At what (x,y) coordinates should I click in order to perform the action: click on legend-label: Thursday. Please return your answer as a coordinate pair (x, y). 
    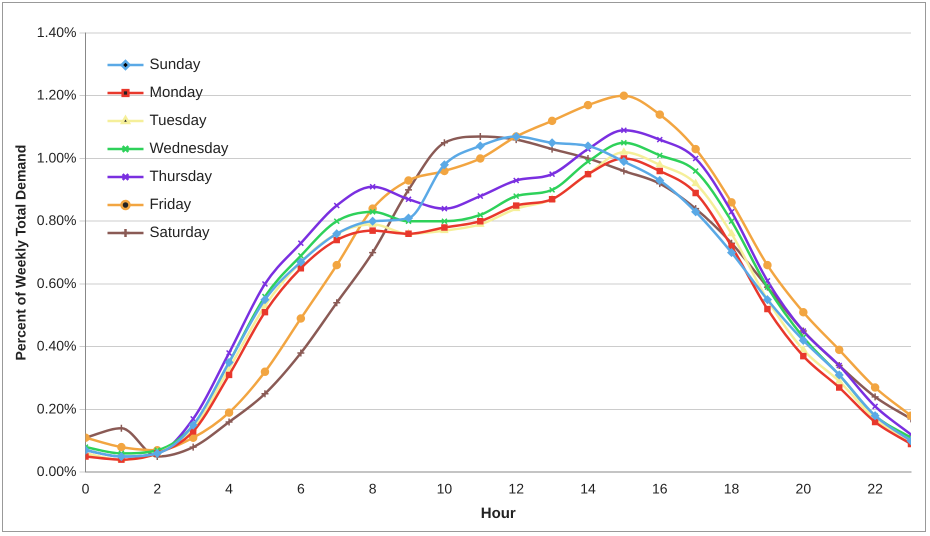
    Looking at the image, I should click on (181, 177).